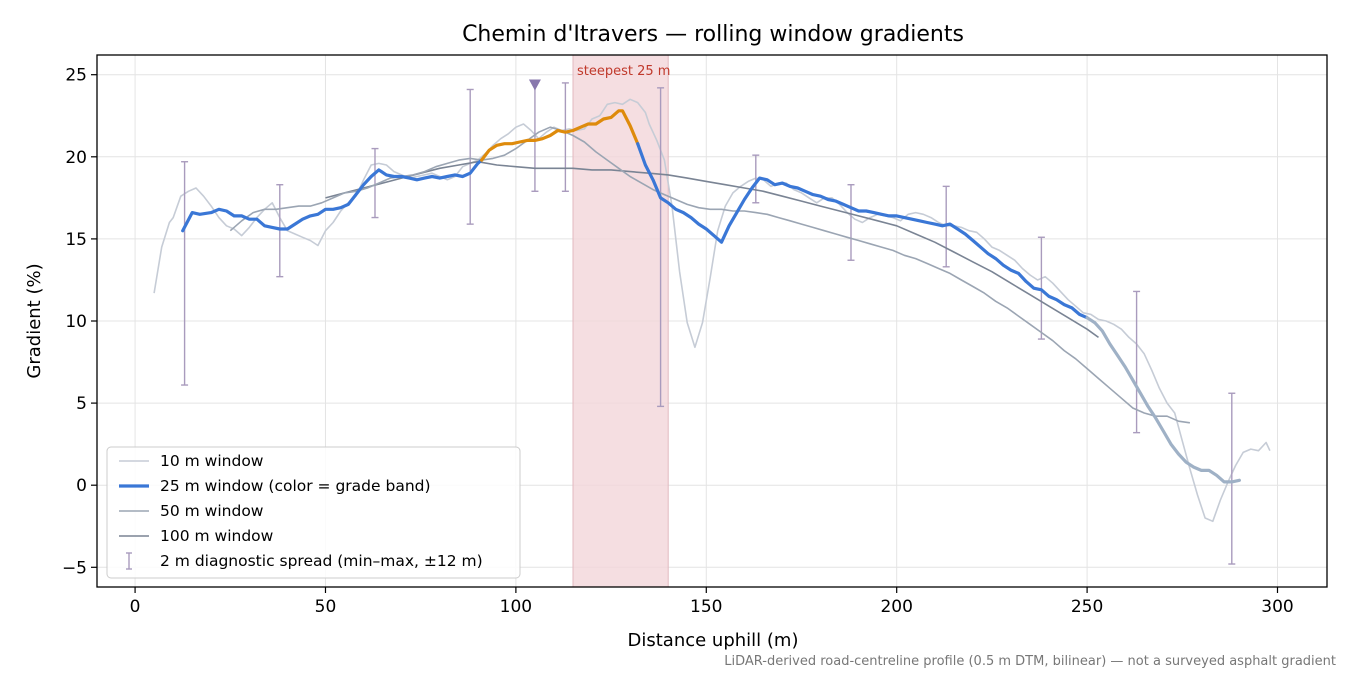 This screenshot has width=1350, height=675. I want to click on y-tick-label: 10, so click(76, 322).